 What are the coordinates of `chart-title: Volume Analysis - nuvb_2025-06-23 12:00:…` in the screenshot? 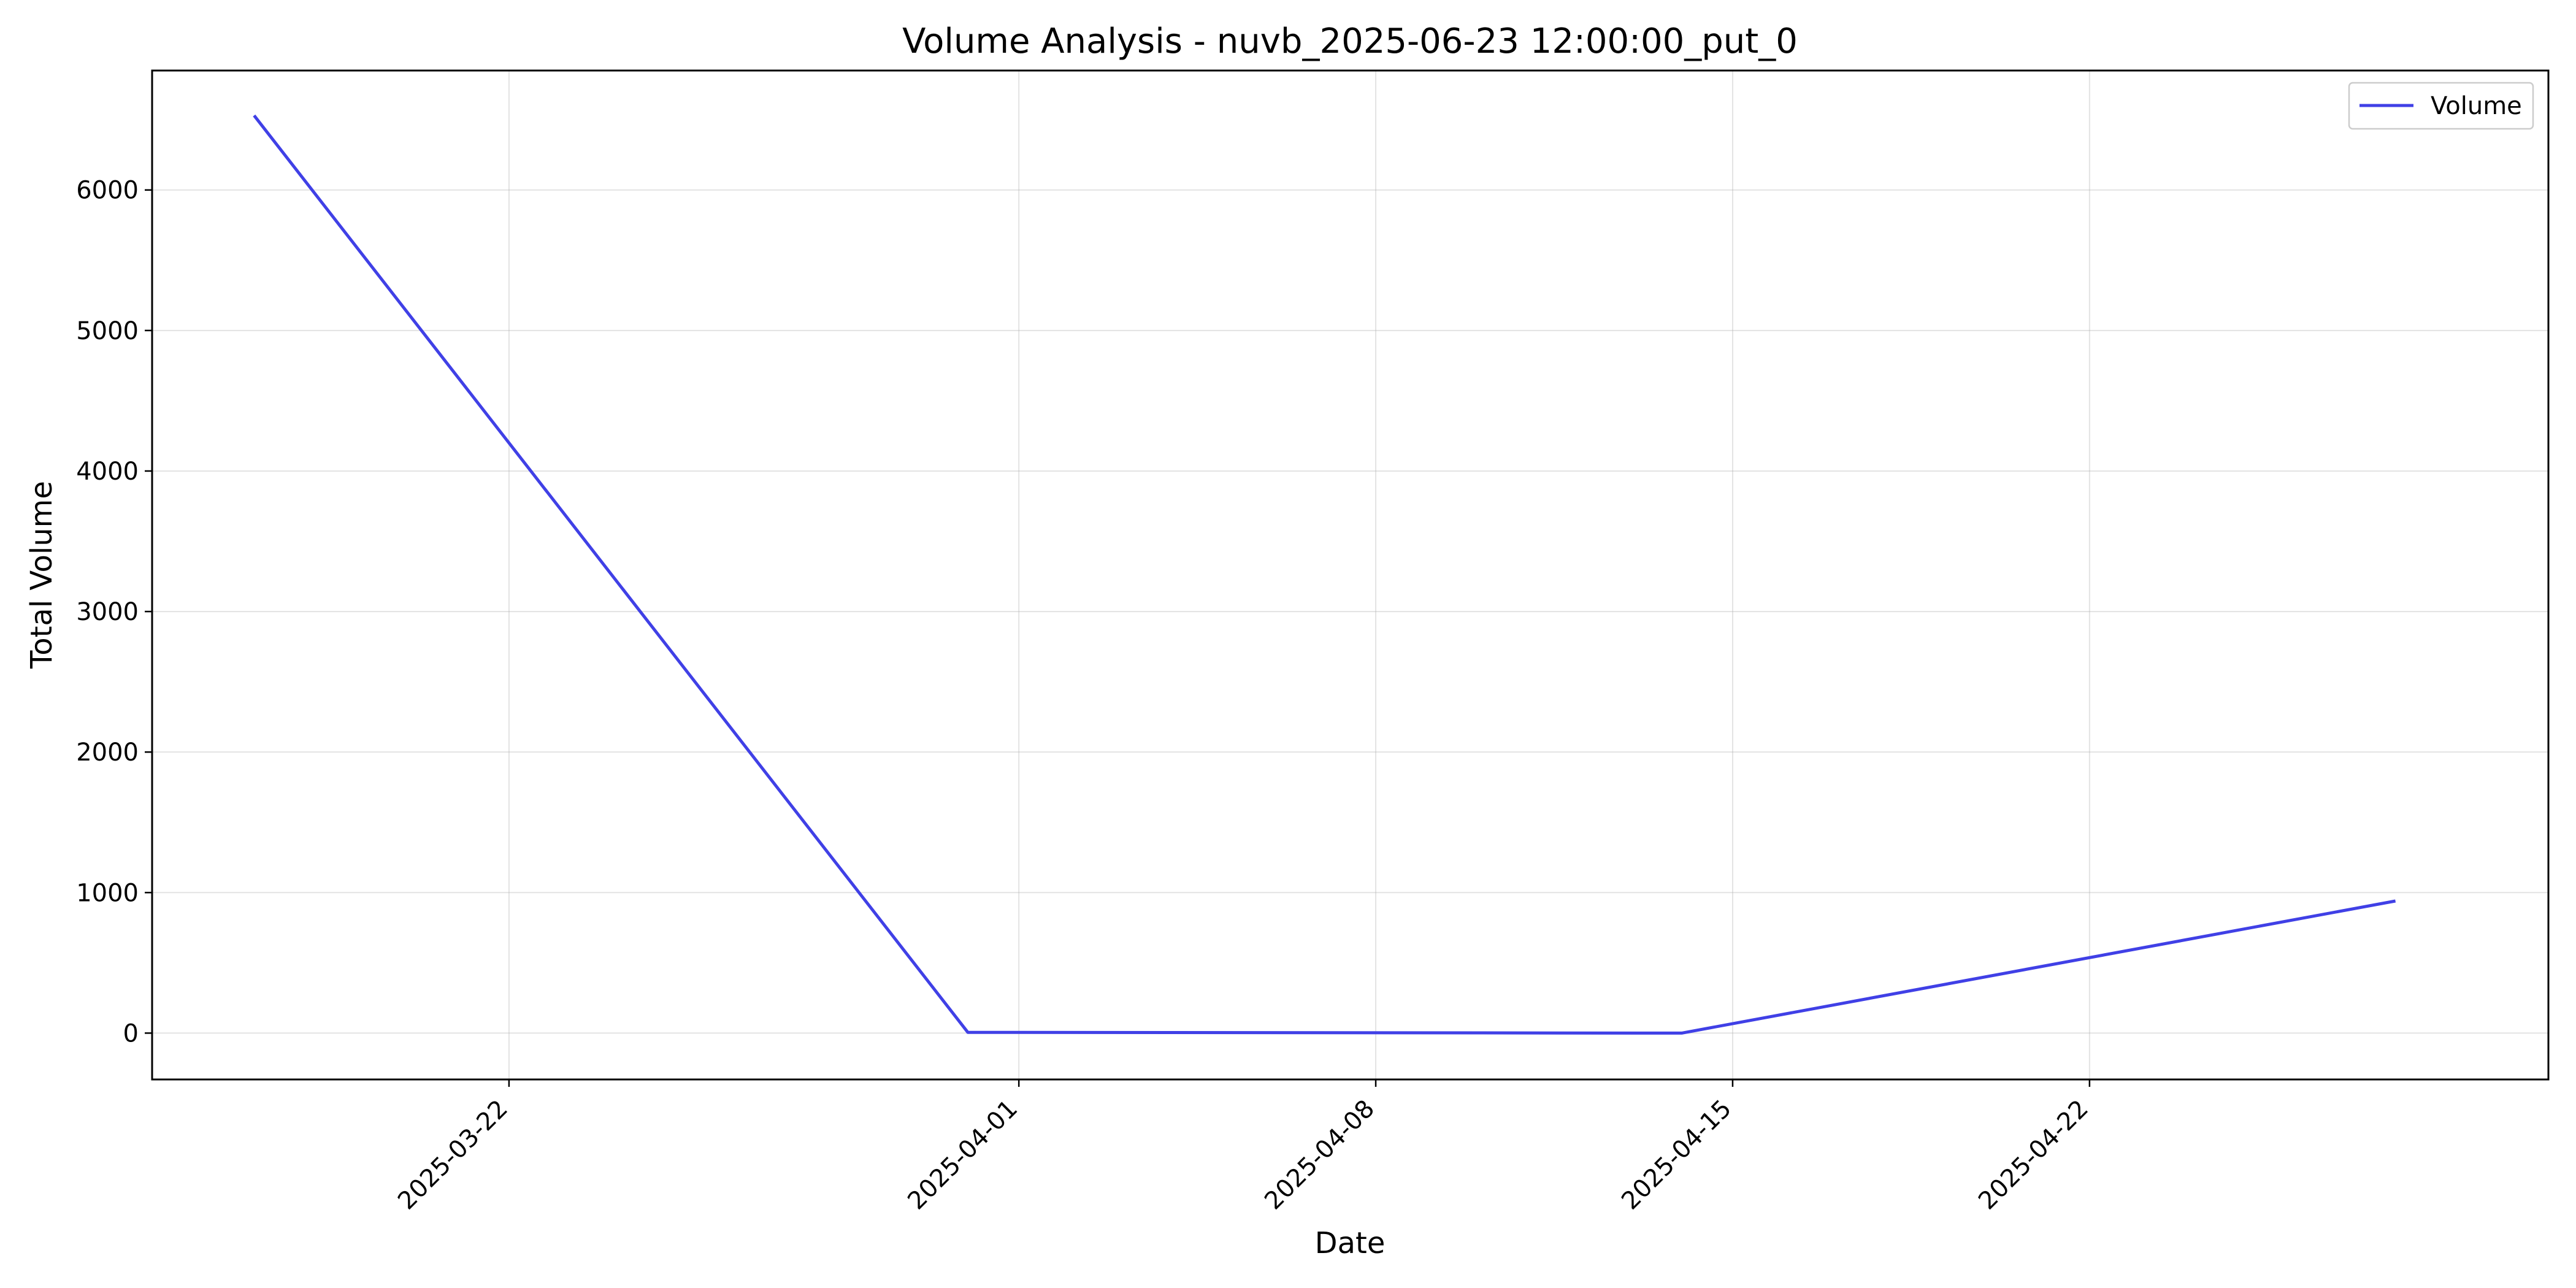 It's located at (1350, 41).